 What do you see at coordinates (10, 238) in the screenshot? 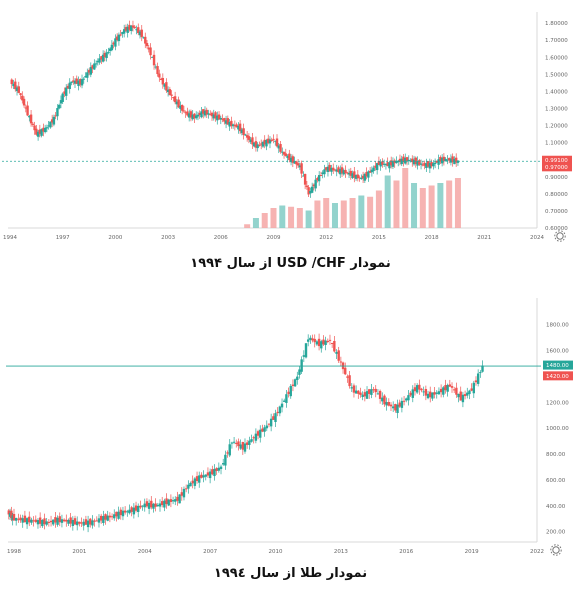
I see `x-tick-label: 1994` at bounding box center [10, 238].